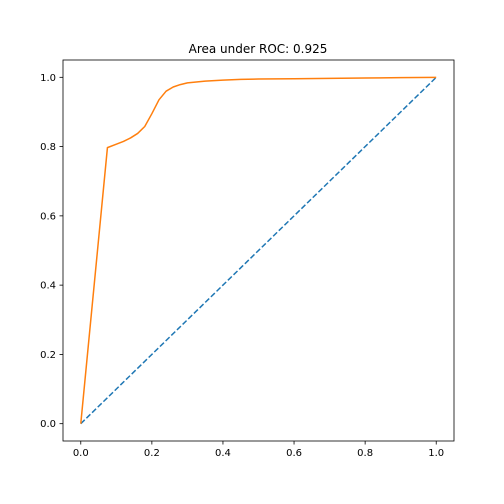 The image size is (504, 504). I want to click on y-tick-label: 1.0, so click(48, 78).